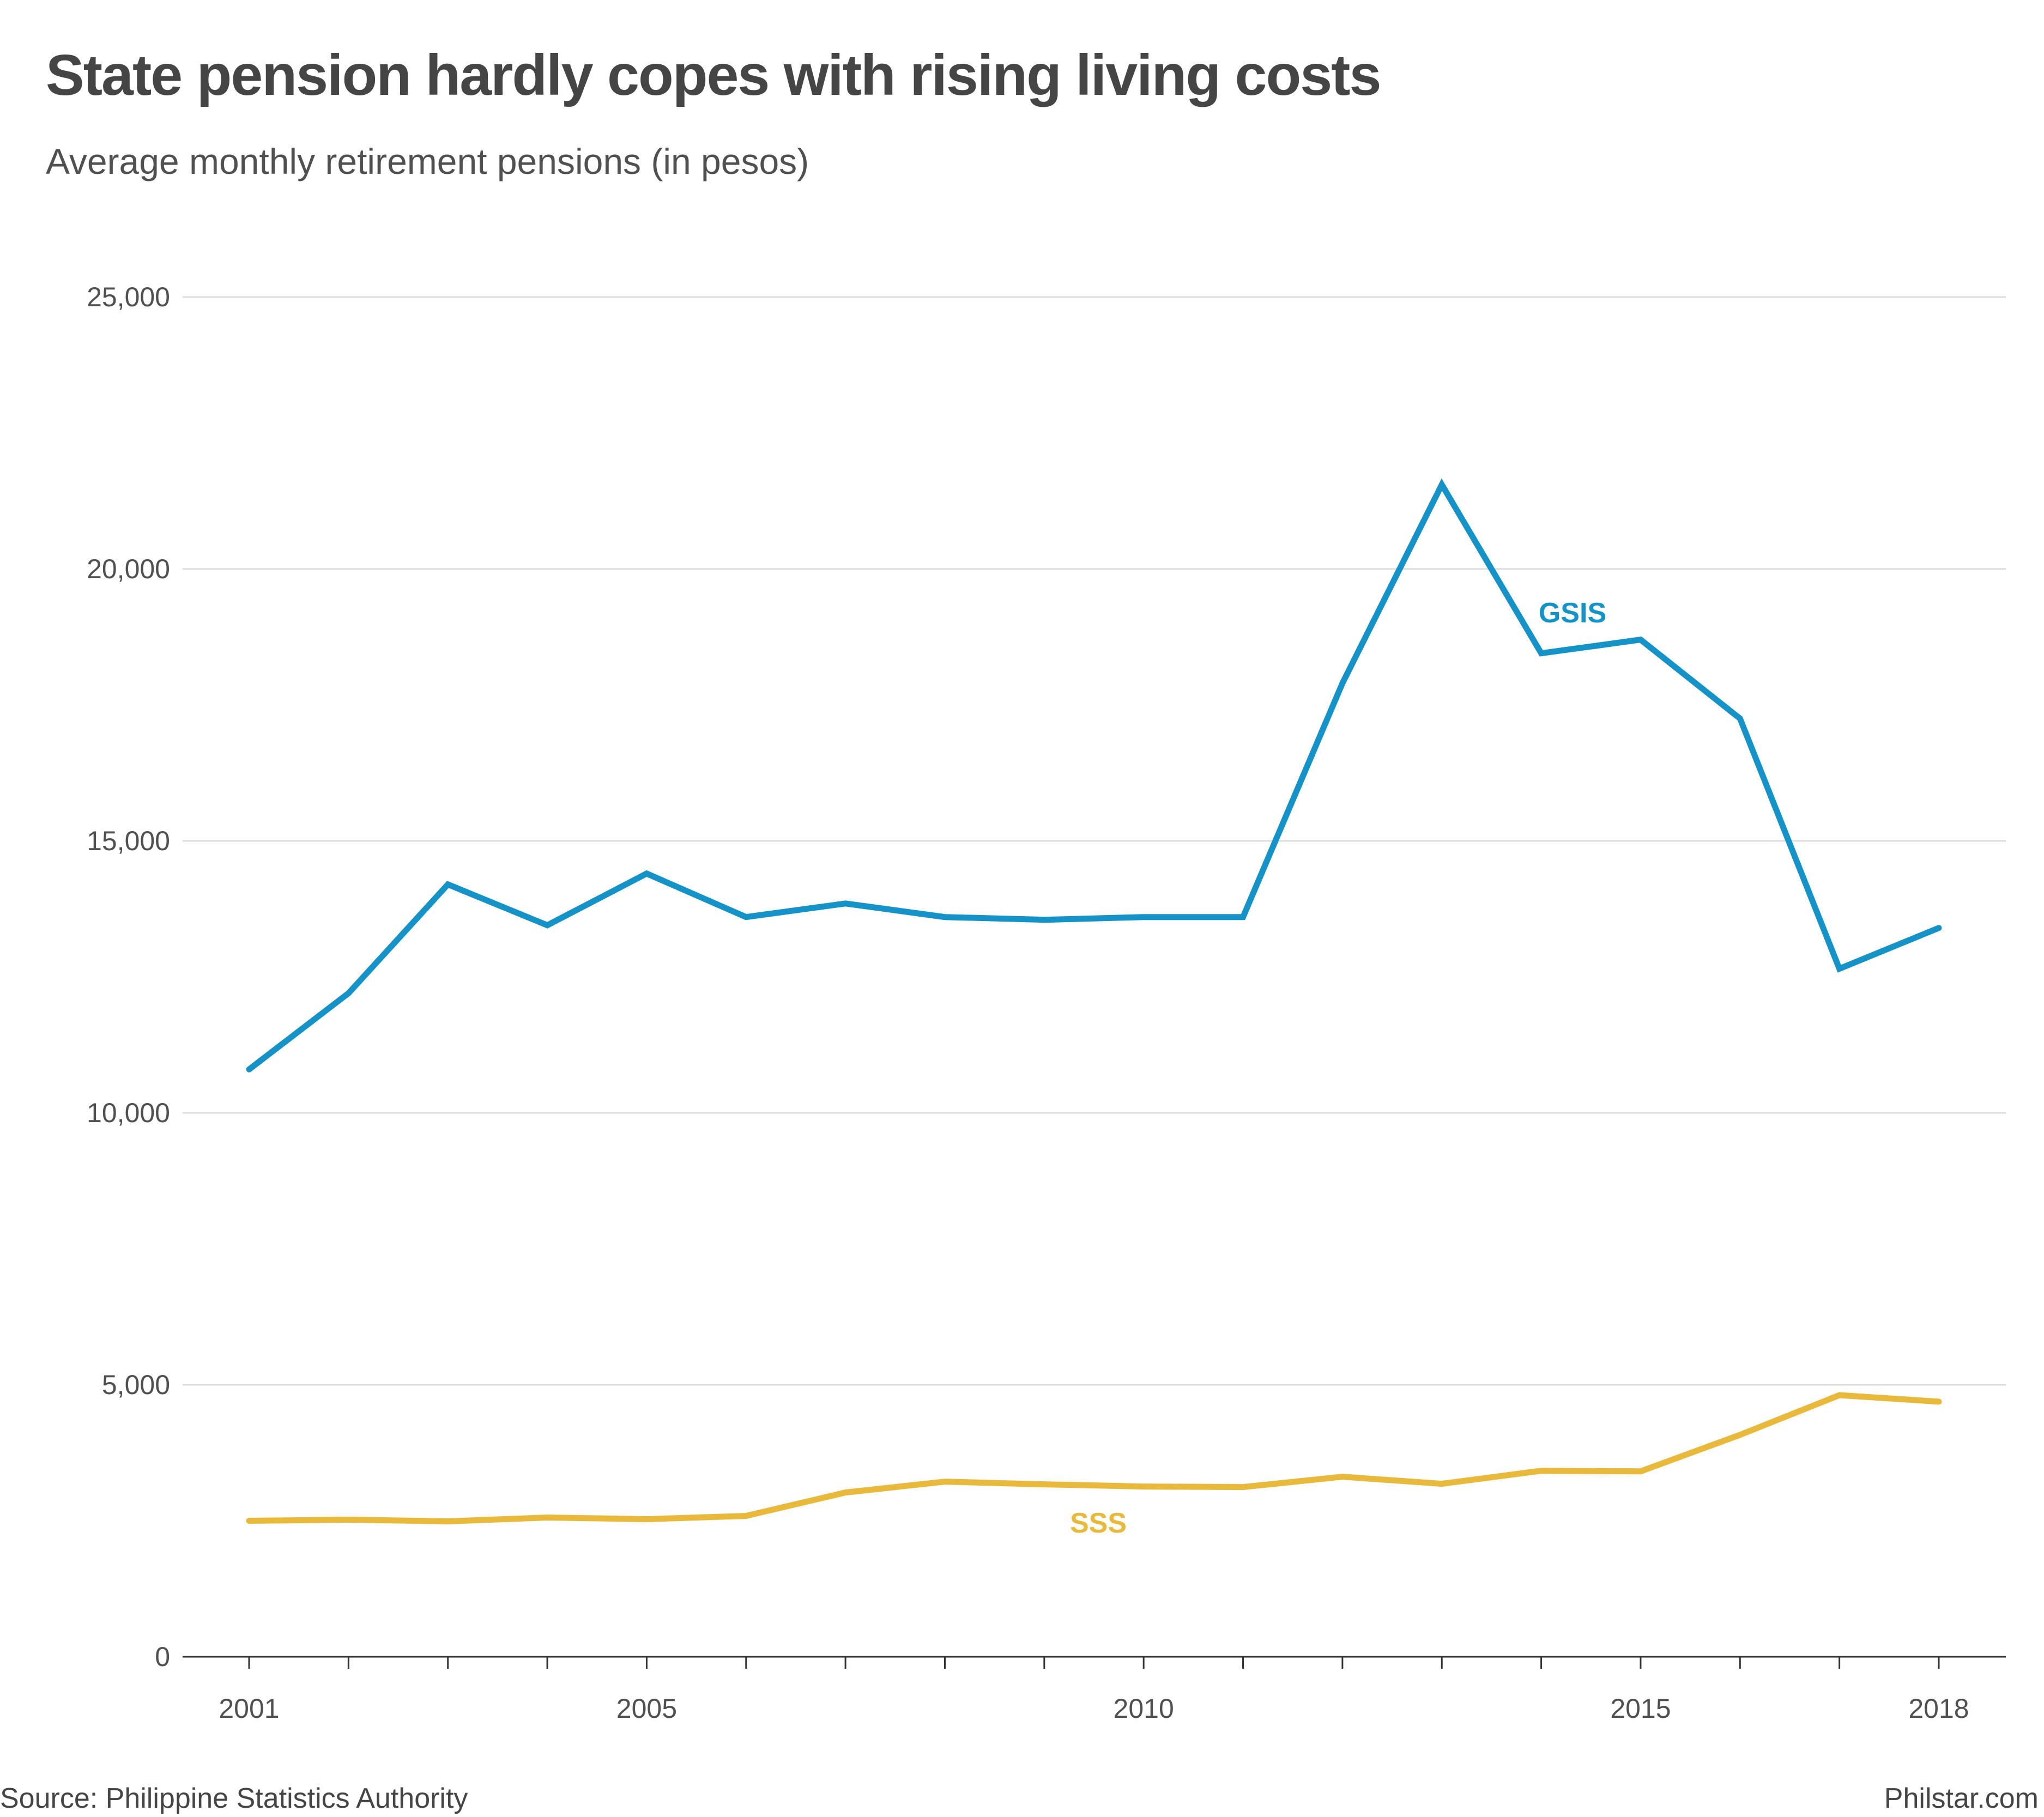  Describe the element at coordinates (129, 569) in the screenshot. I see `y-tick-label: 20,000` at that location.